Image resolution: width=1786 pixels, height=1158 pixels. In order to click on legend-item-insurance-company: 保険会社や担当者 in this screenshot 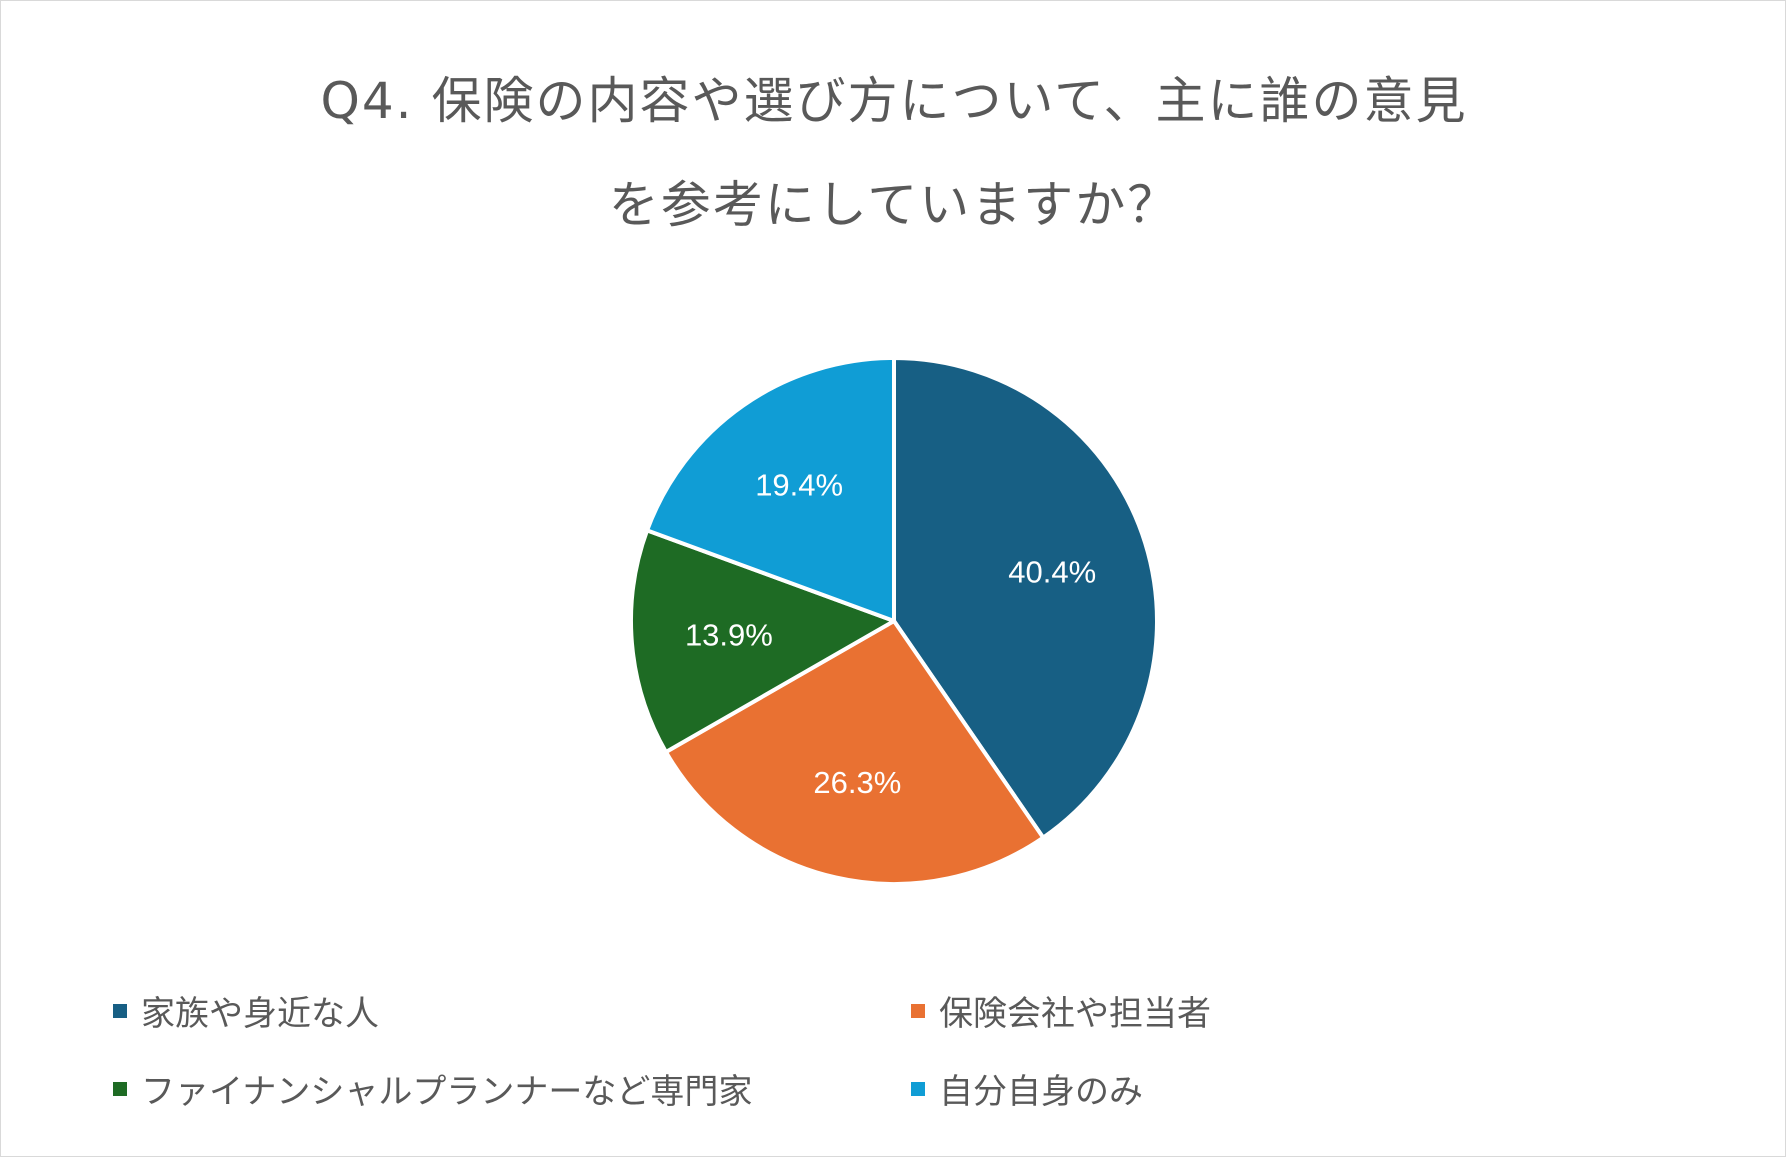, I will do `click(1061, 1010)`.